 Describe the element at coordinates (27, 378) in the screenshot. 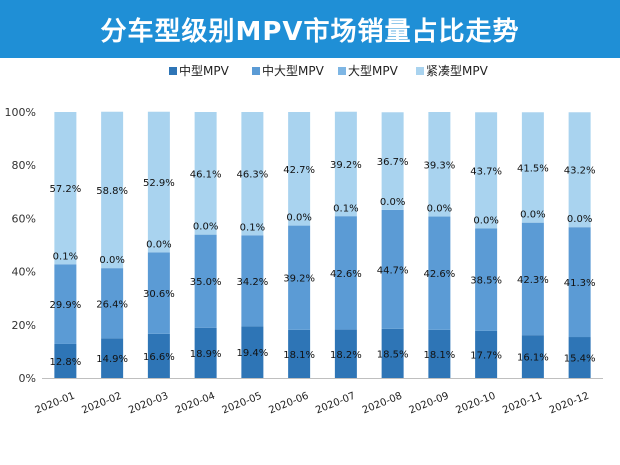

I see `y-tick-label: 0%` at that location.